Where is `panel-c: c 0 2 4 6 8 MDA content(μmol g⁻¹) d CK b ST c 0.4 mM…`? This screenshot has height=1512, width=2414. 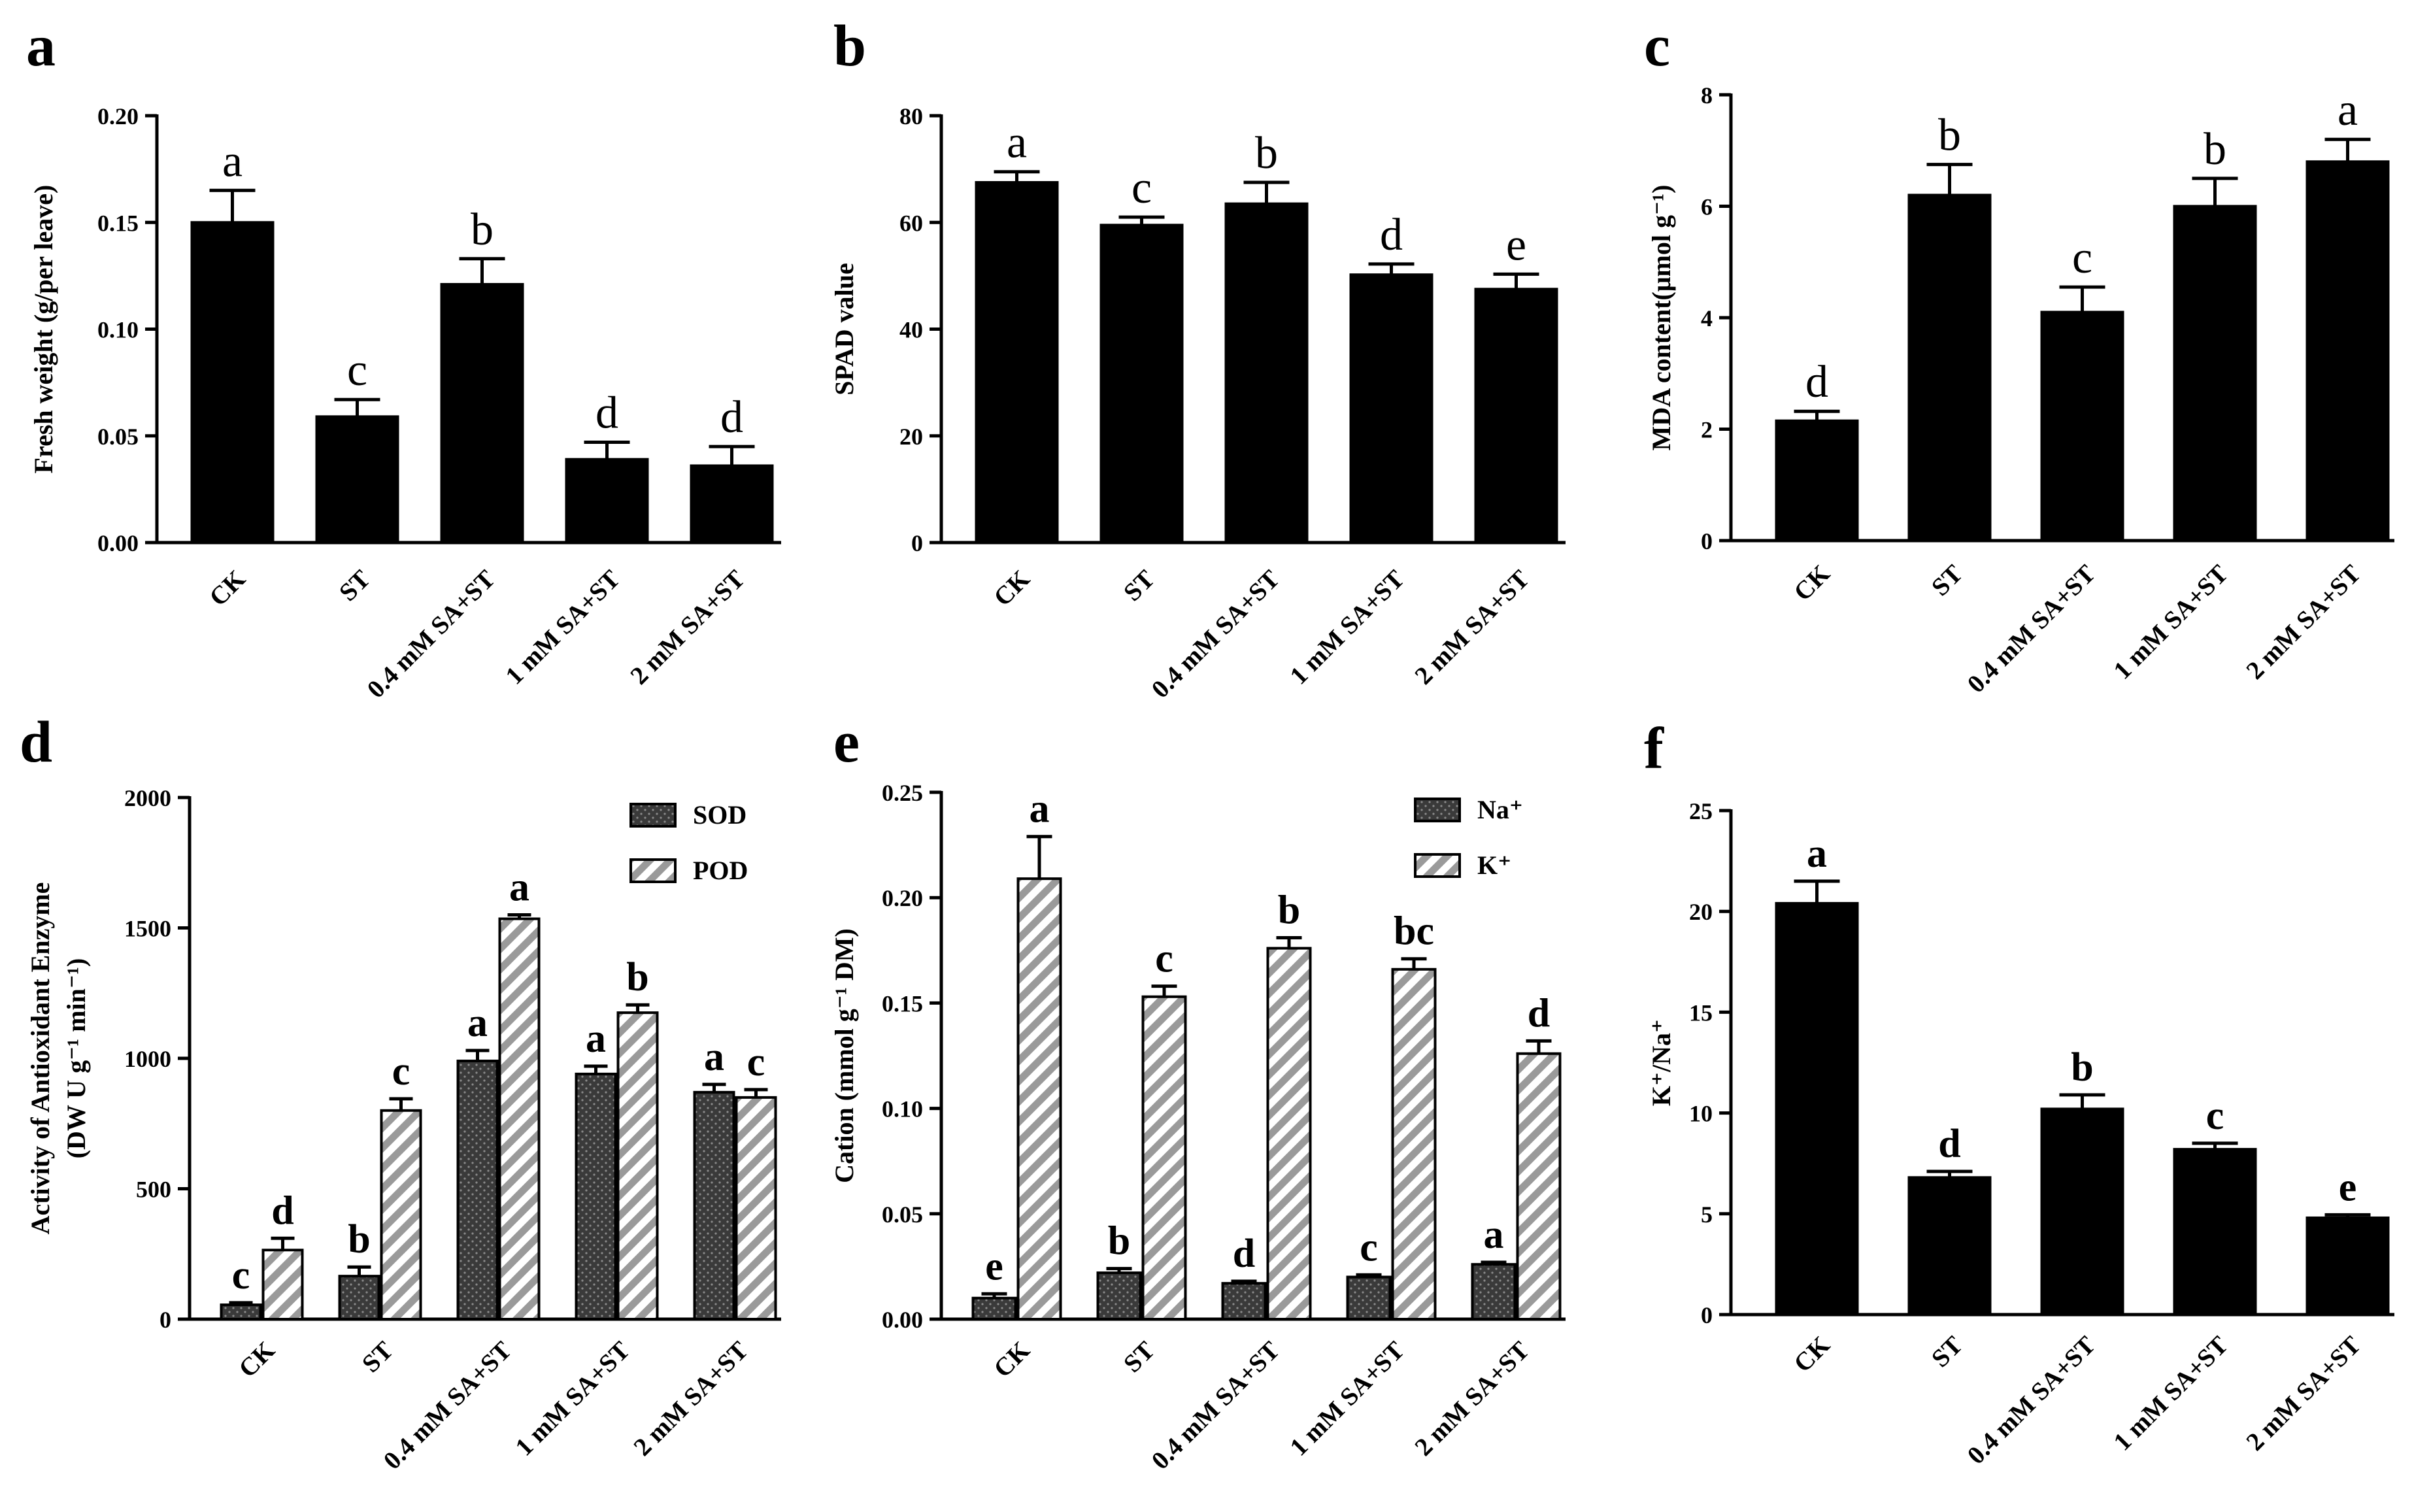
panel-c: c 0 2 4 6 8 MDA content(μmol g⁻¹) d CK b ST c 0.4 mM… is located at coordinates (2019, 356).